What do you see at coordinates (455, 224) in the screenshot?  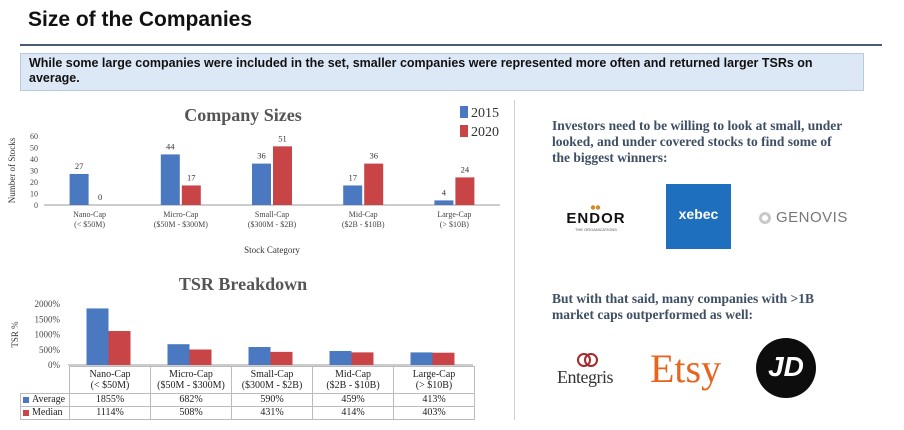 I see `x-tick-label: (> $10B)` at bounding box center [455, 224].